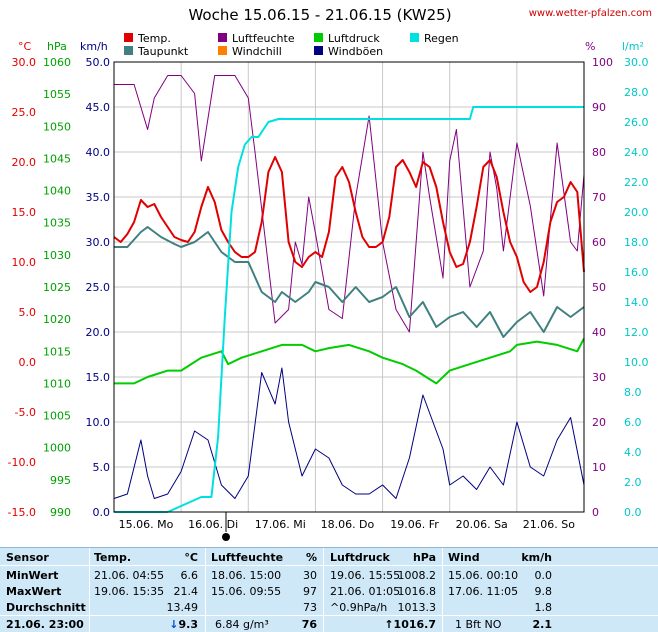 The width and height of the screenshot is (658, 632). What do you see at coordinates (542, 624) in the screenshot?
I see `stats-current-wind: 2.1` at bounding box center [542, 624].